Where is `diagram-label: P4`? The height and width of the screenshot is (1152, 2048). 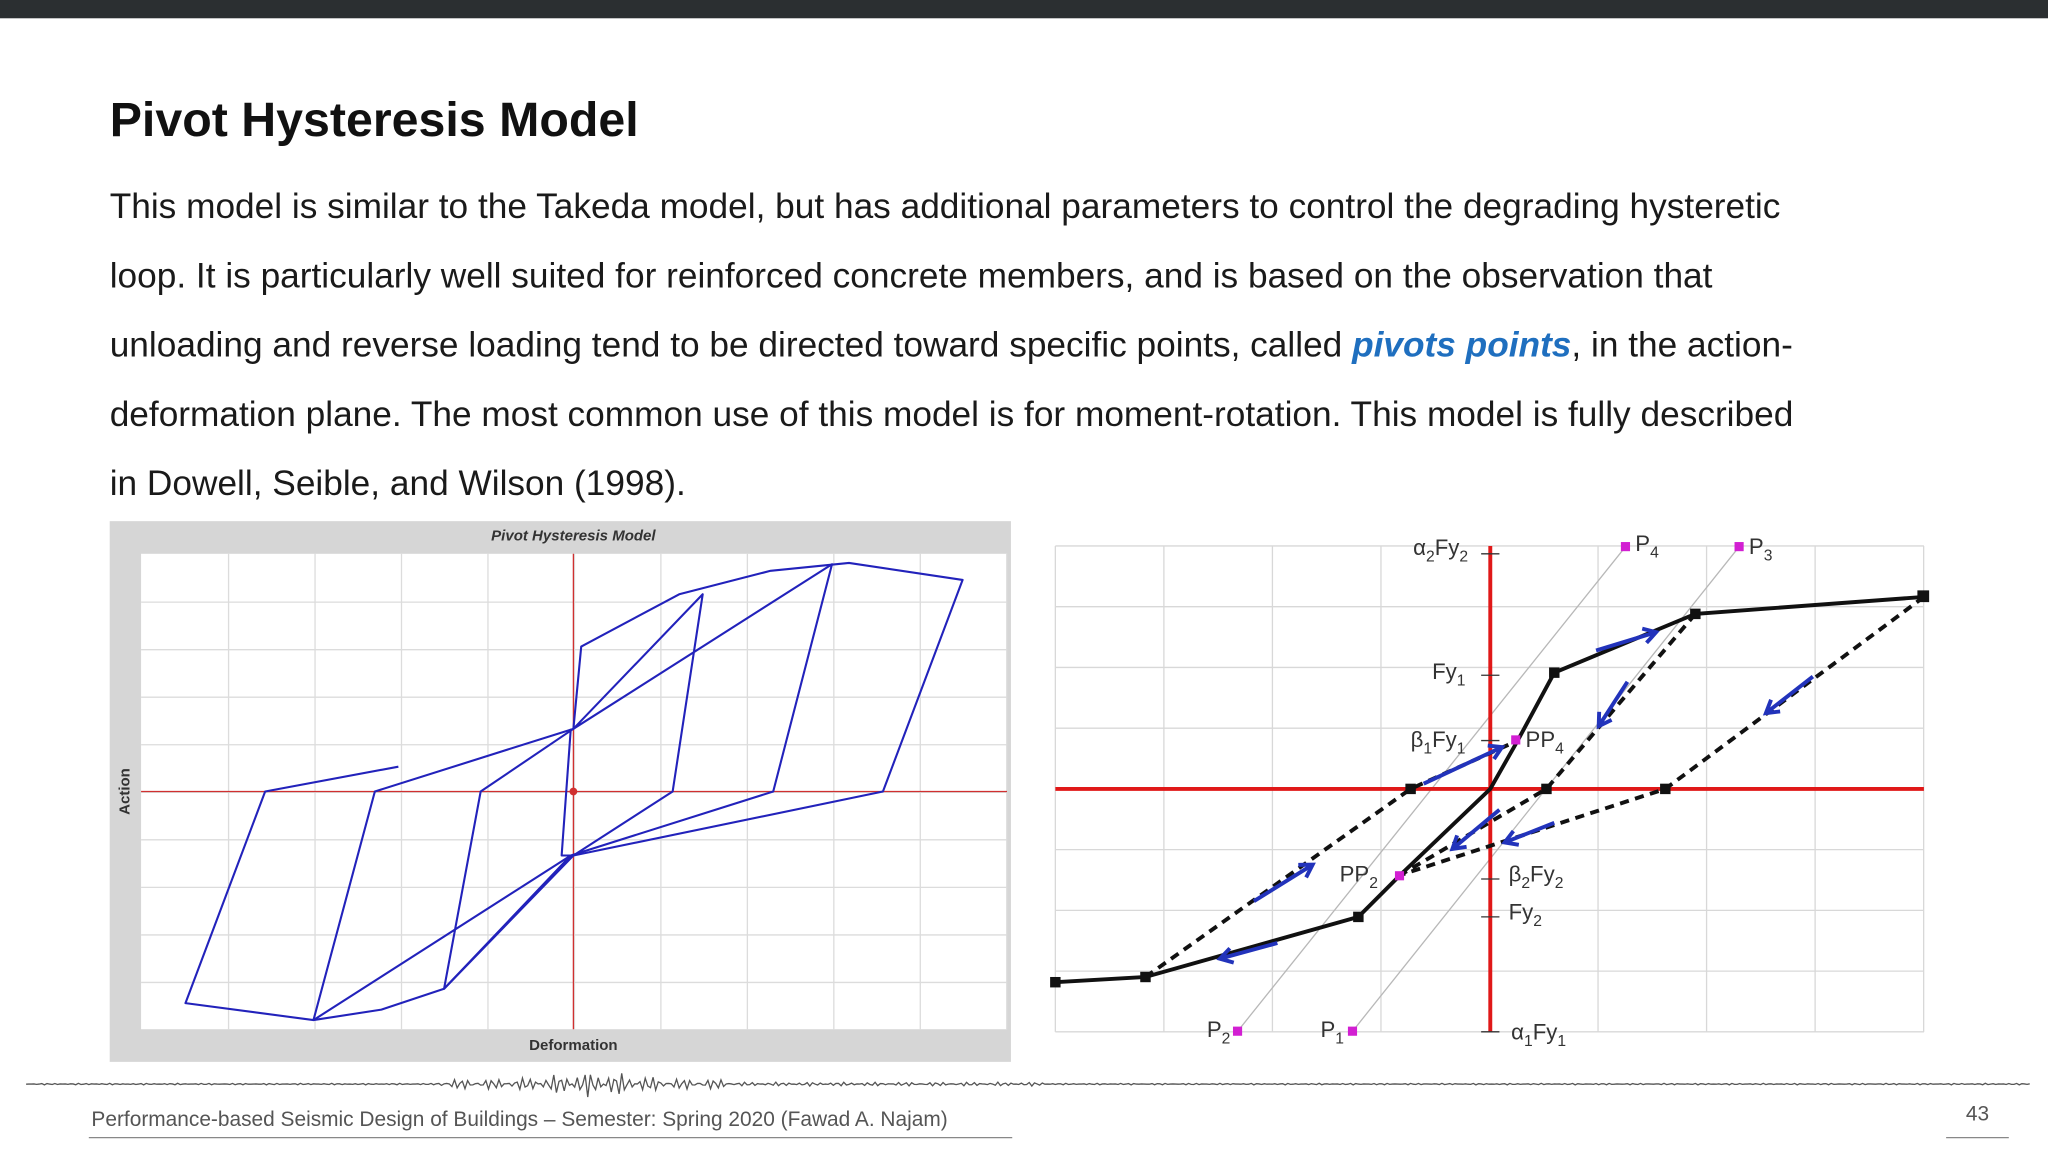 diagram-label: P4 is located at coordinates (1647, 546).